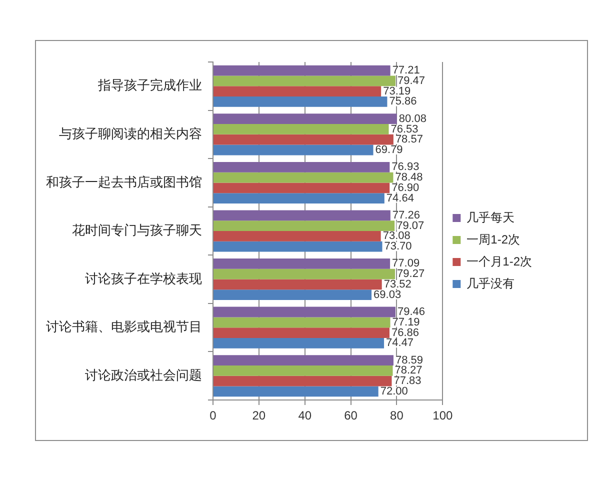 The height and width of the screenshot is (480, 600). What do you see at coordinates (149, 85) in the screenshot?
I see `y-tick-label: 指导孩子完成作业` at bounding box center [149, 85].